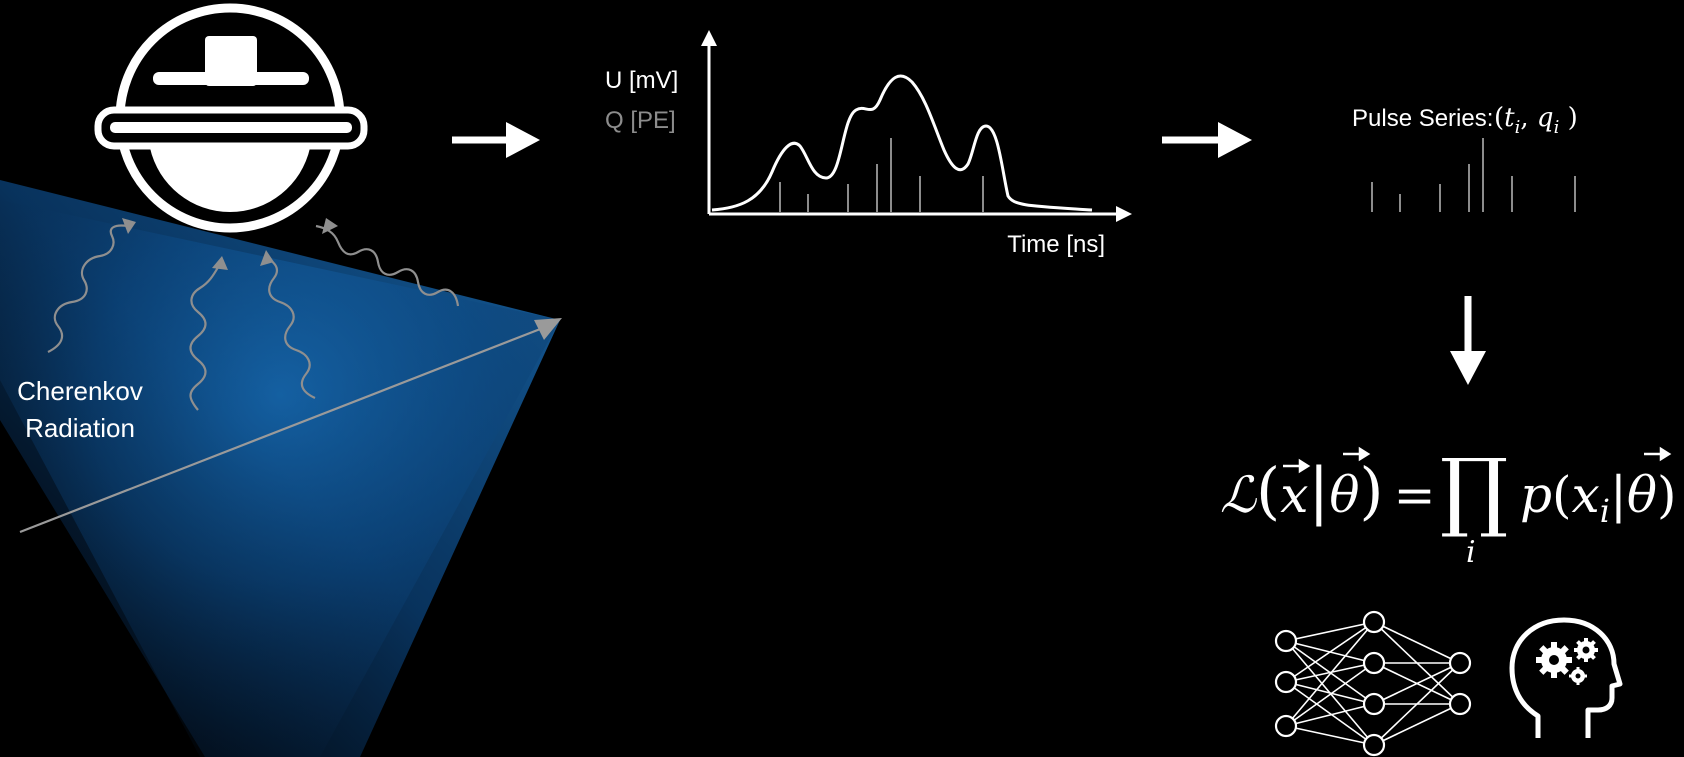 This screenshot has height=757, width=1684. Describe the element at coordinates (1124, 214) in the screenshot. I see `x-axis-arrowhead` at that location.